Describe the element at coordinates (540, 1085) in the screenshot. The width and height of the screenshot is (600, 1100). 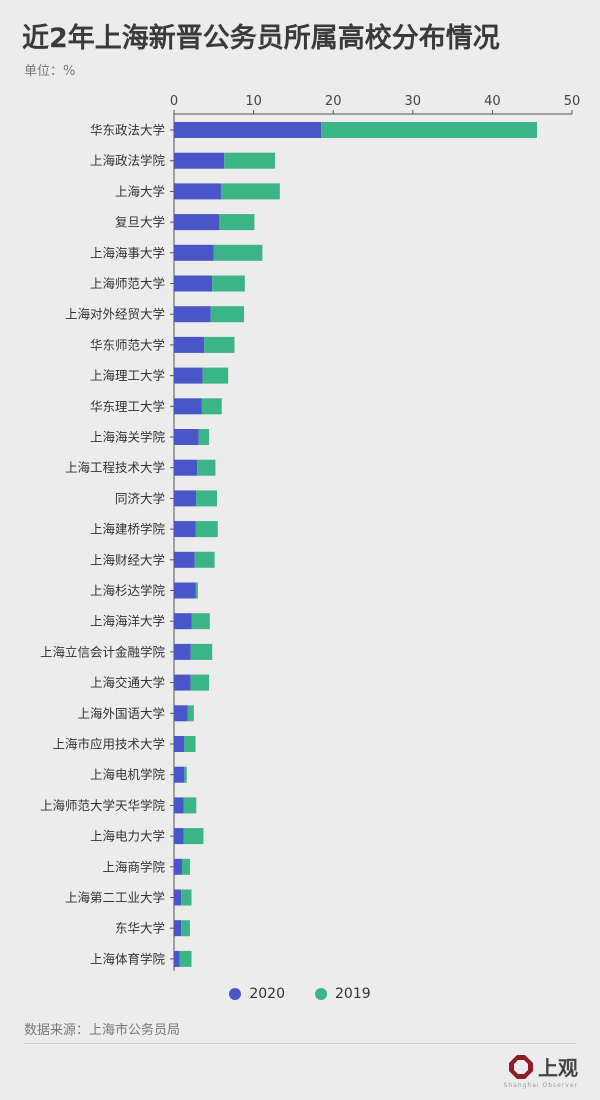
I see `logo-subtext: Shanghai Observer` at that location.